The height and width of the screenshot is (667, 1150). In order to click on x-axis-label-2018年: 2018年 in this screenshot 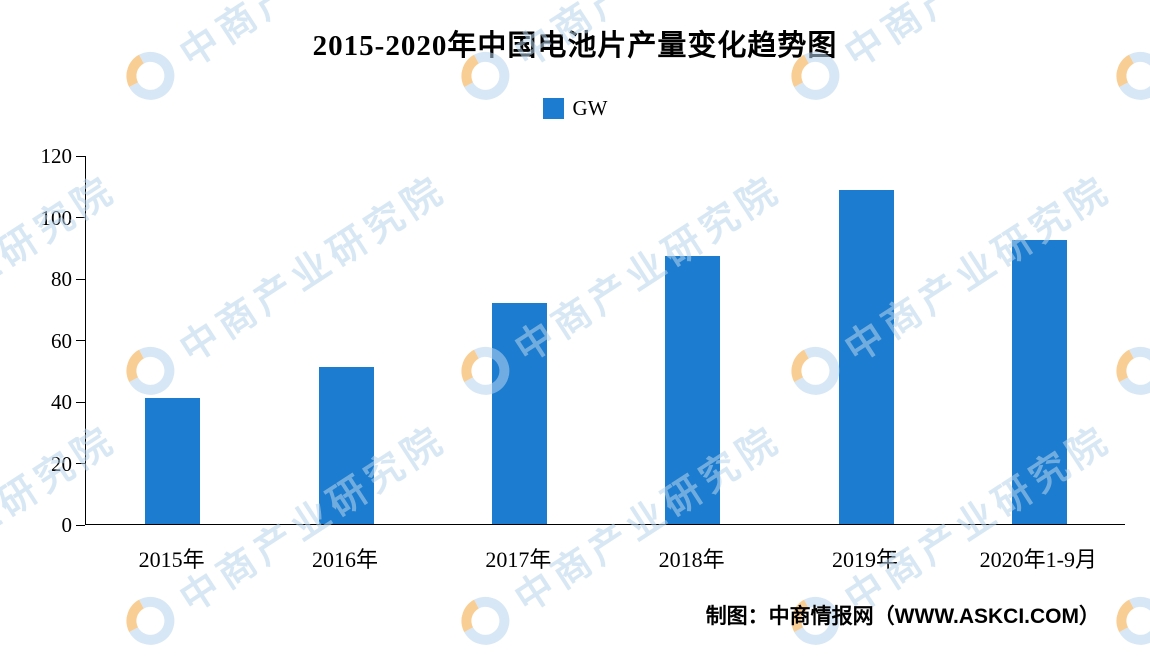, I will do `click(691, 559)`.